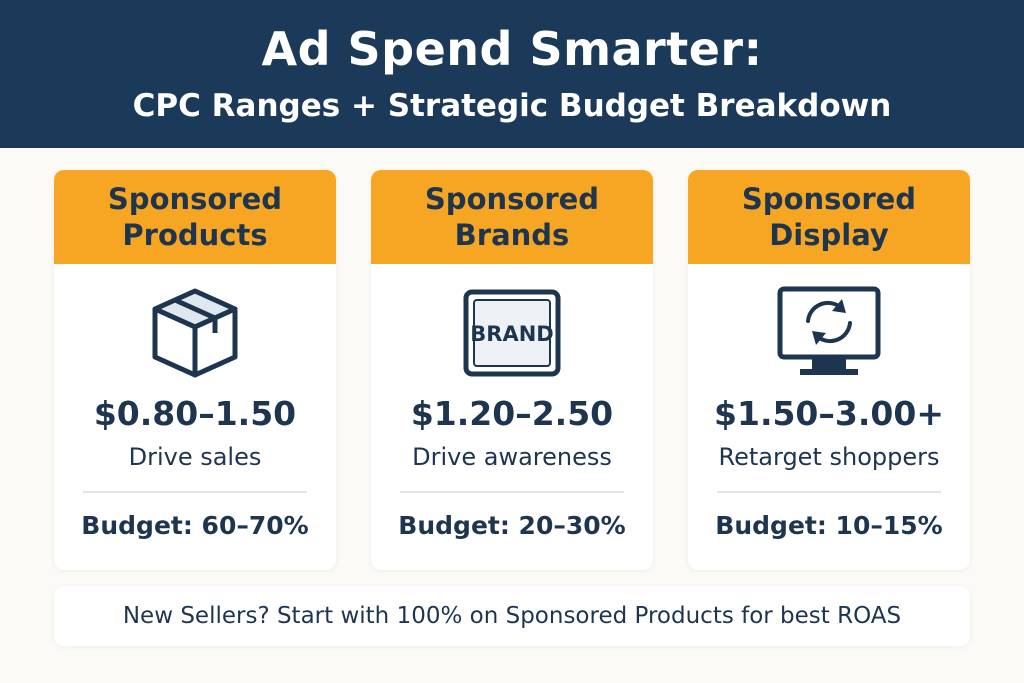 The image size is (1024, 683). What do you see at coordinates (195, 235) in the screenshot?
I see `card-title-line2: Products` at bounding box center [195, 235].